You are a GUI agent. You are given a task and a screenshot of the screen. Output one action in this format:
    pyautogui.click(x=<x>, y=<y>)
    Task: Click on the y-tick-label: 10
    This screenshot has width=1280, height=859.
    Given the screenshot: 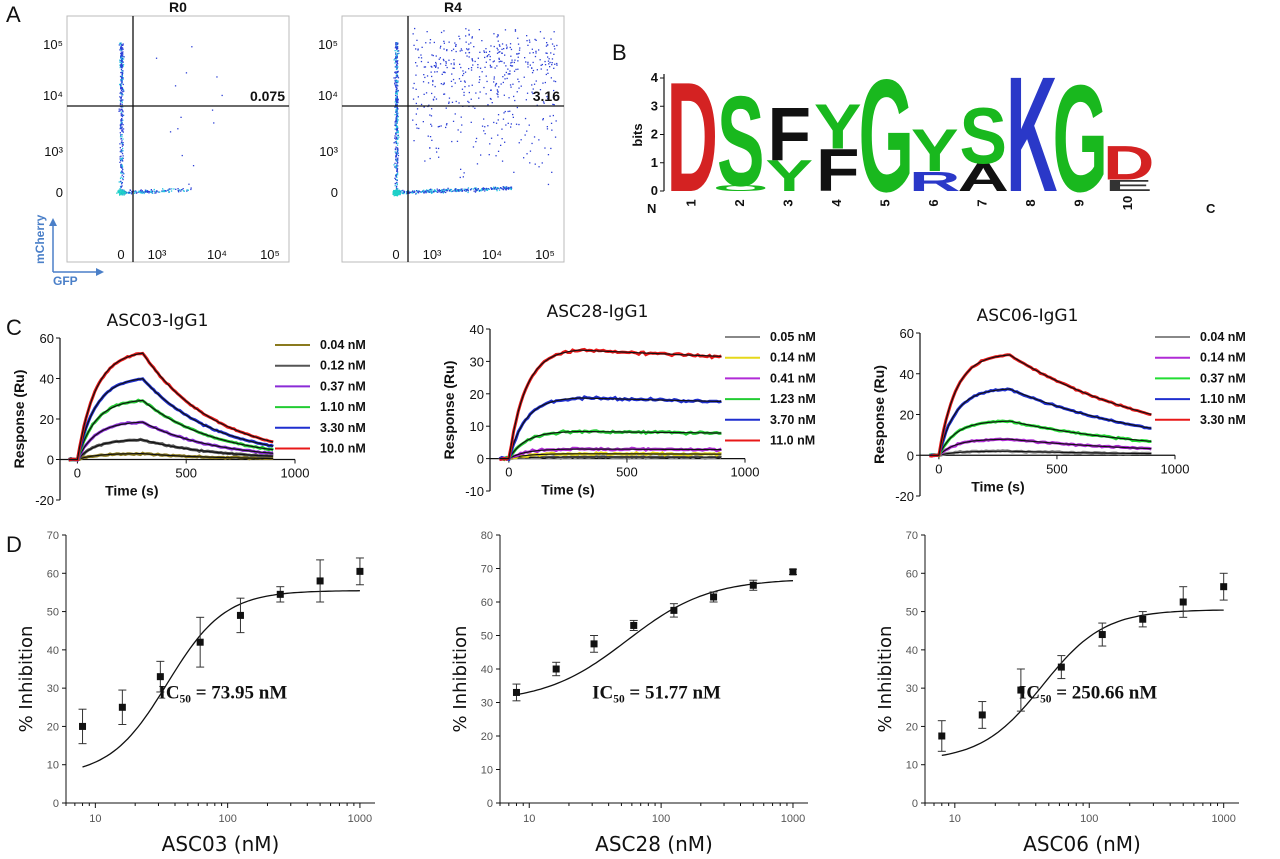 What is the action you would take?
    pyautogui.click(x=912, y=766)
    